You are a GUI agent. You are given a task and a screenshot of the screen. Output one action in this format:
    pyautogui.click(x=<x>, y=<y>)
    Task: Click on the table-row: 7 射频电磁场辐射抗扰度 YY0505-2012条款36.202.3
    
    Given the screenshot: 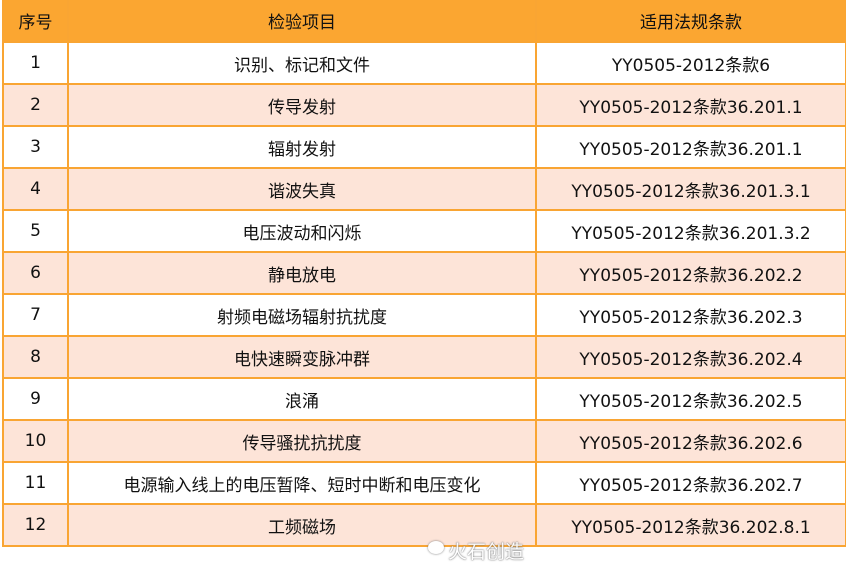 What is the action you would take?
    pyautogui.click(x=424, y=315)
    